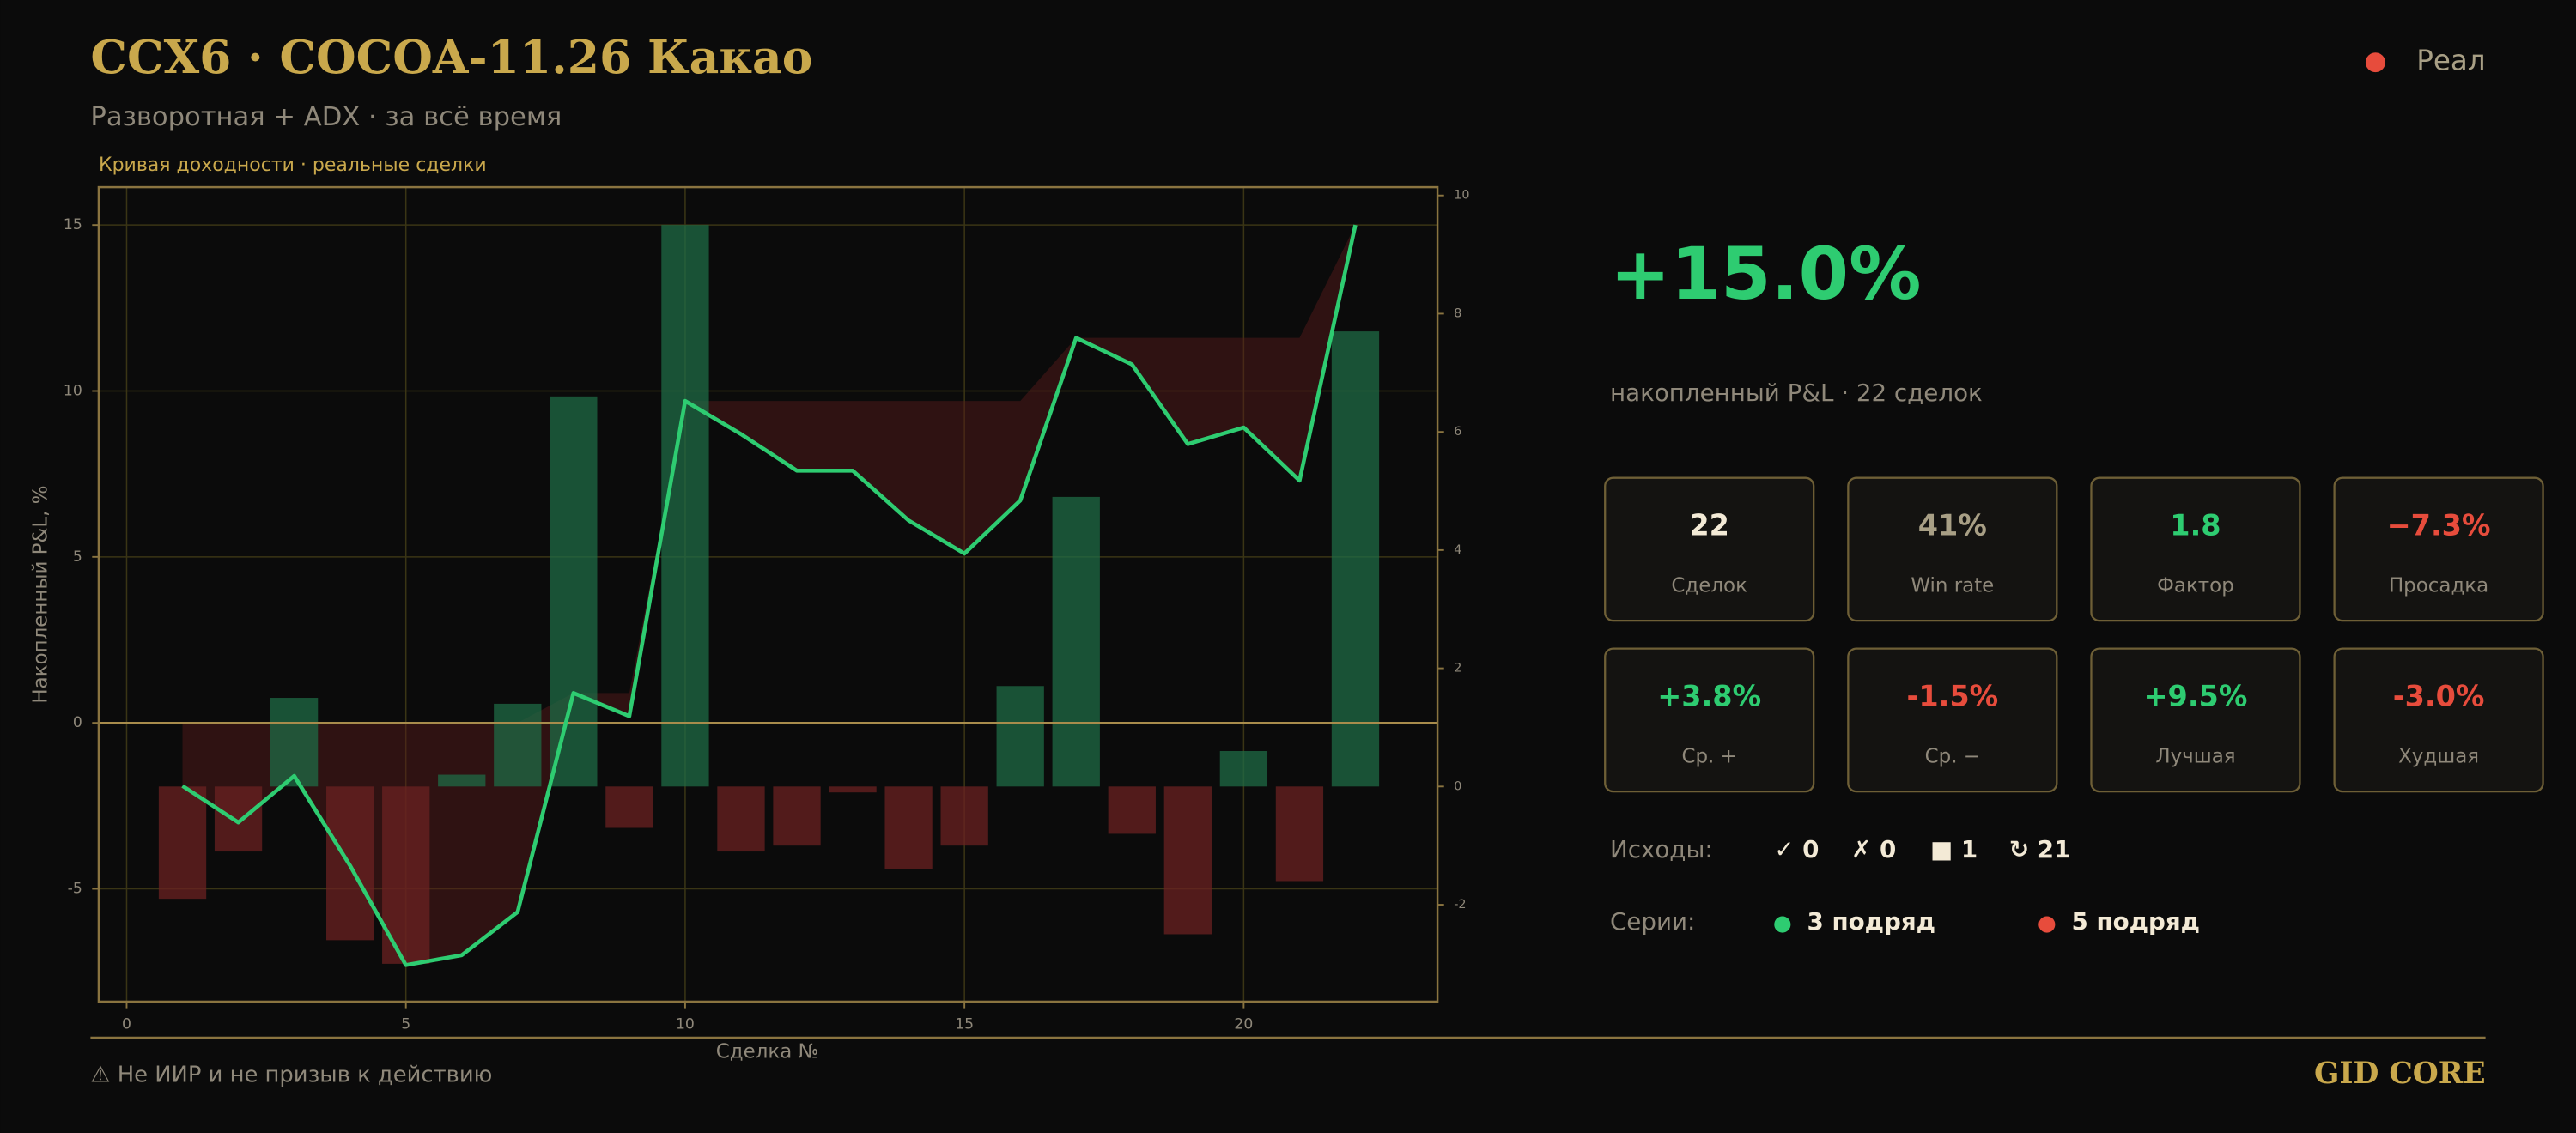 This screenshot has width=2576, height=1133. What do you see at coordinates (2195, 756) in the screenshot?
I see `stat-label: Лучшая` at bounding box center [2195, 756].